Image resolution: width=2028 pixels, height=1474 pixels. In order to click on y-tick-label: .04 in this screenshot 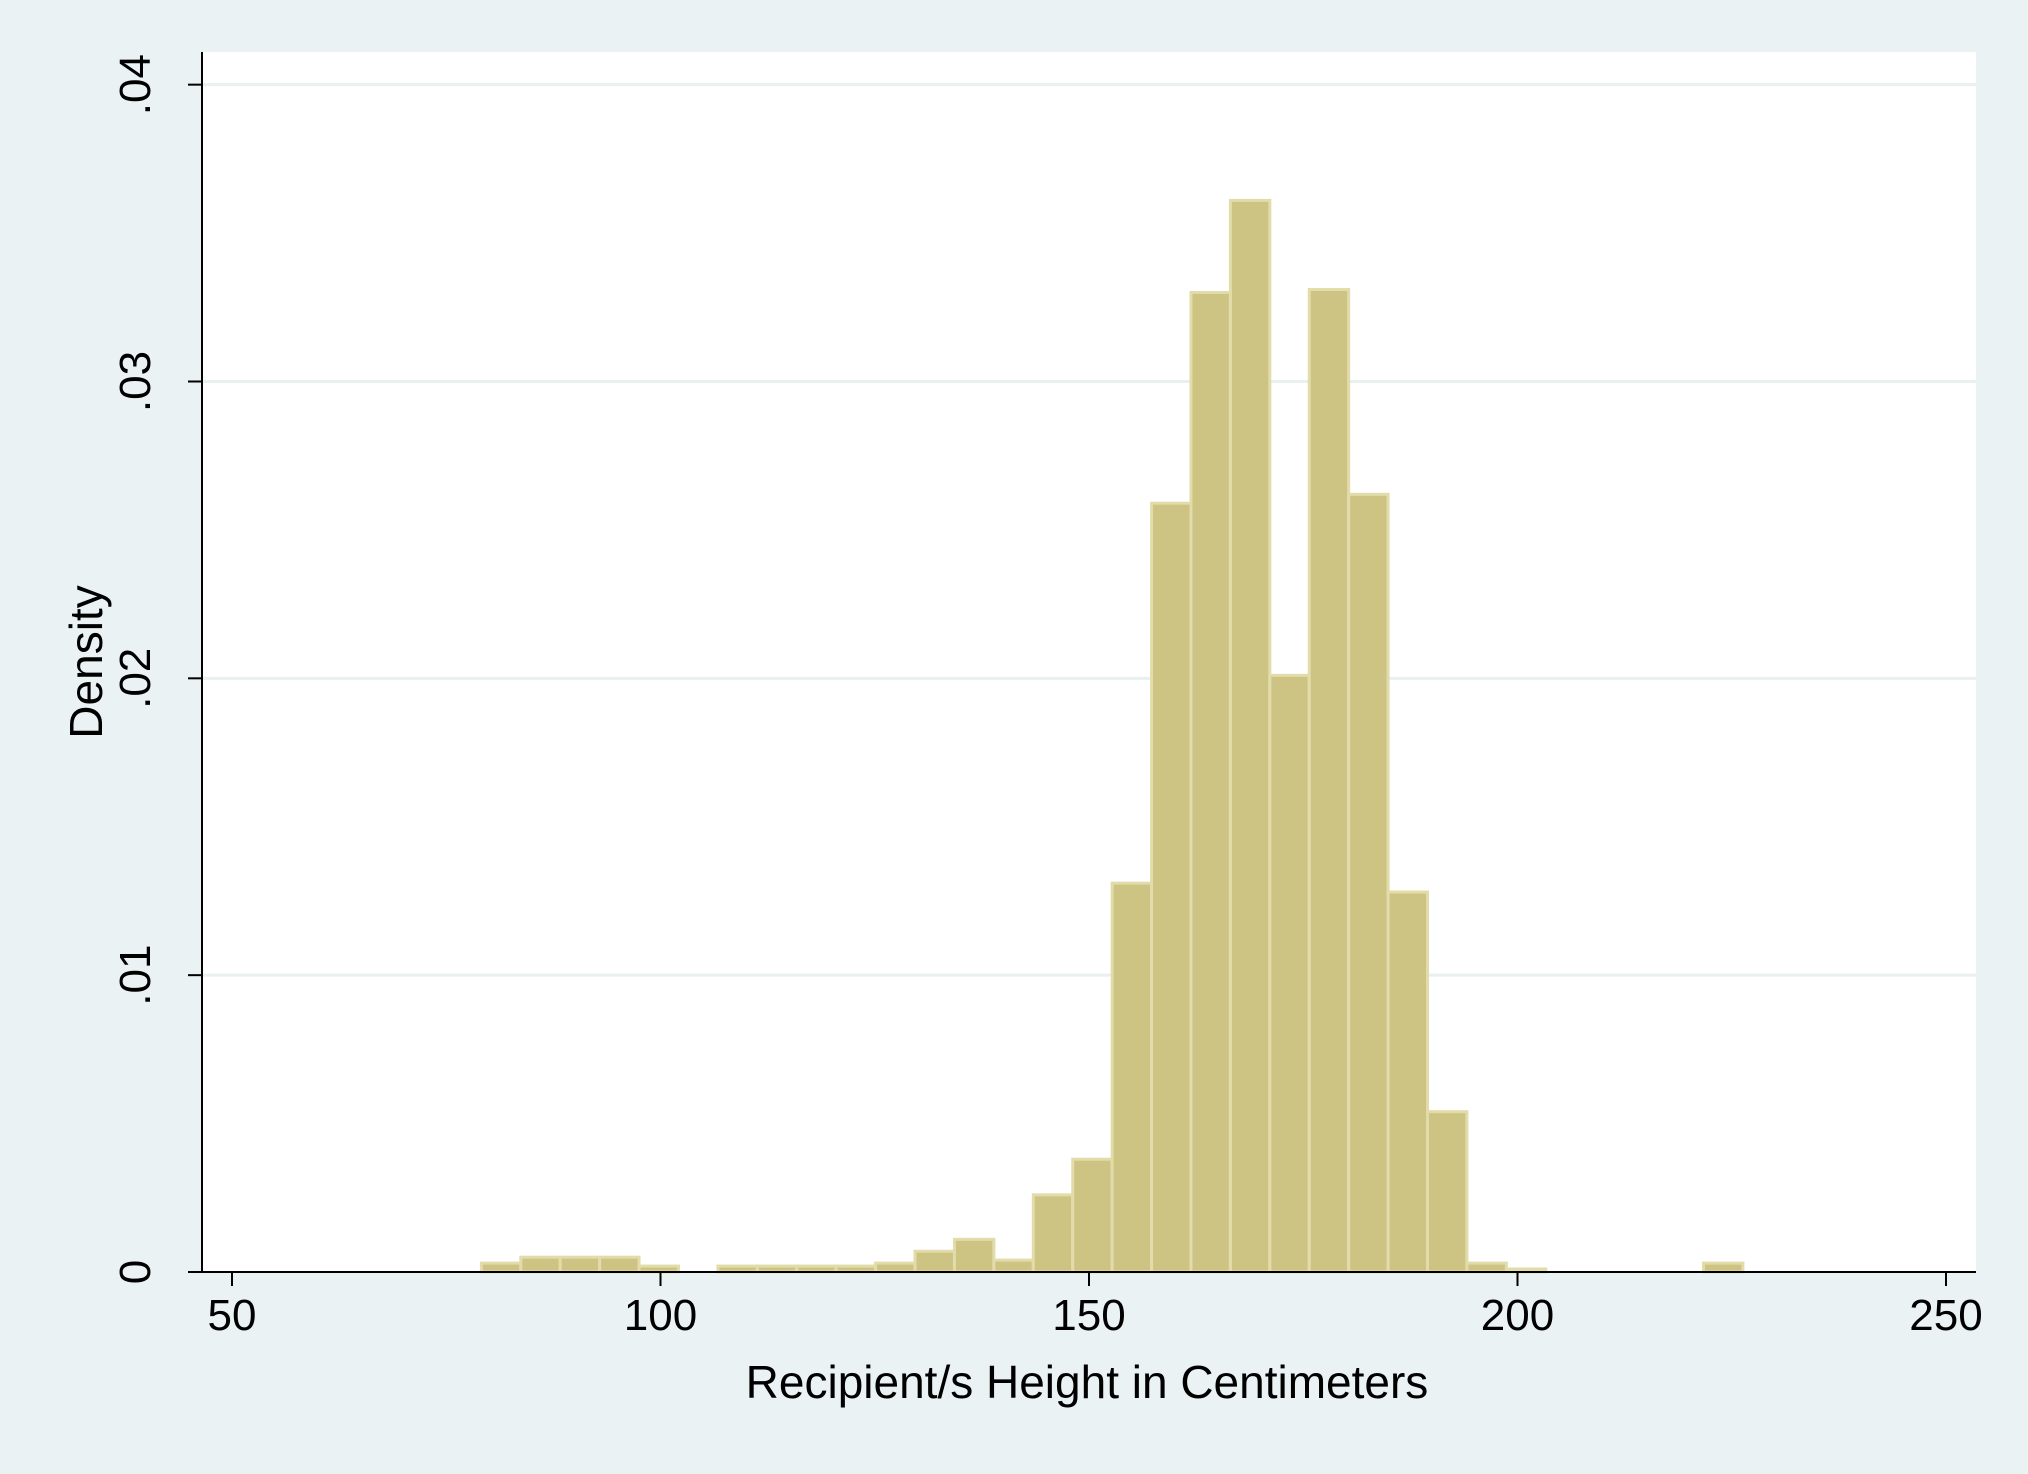, I will do `click(135, 84)`.